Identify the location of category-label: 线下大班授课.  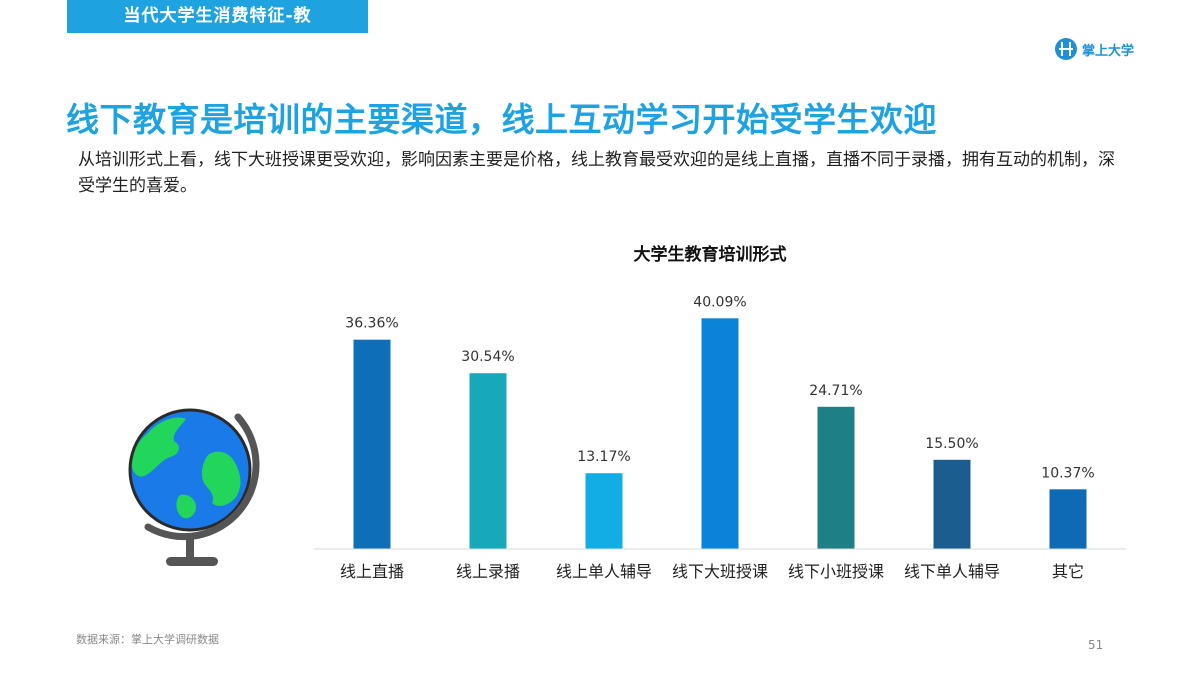
(720, 571).